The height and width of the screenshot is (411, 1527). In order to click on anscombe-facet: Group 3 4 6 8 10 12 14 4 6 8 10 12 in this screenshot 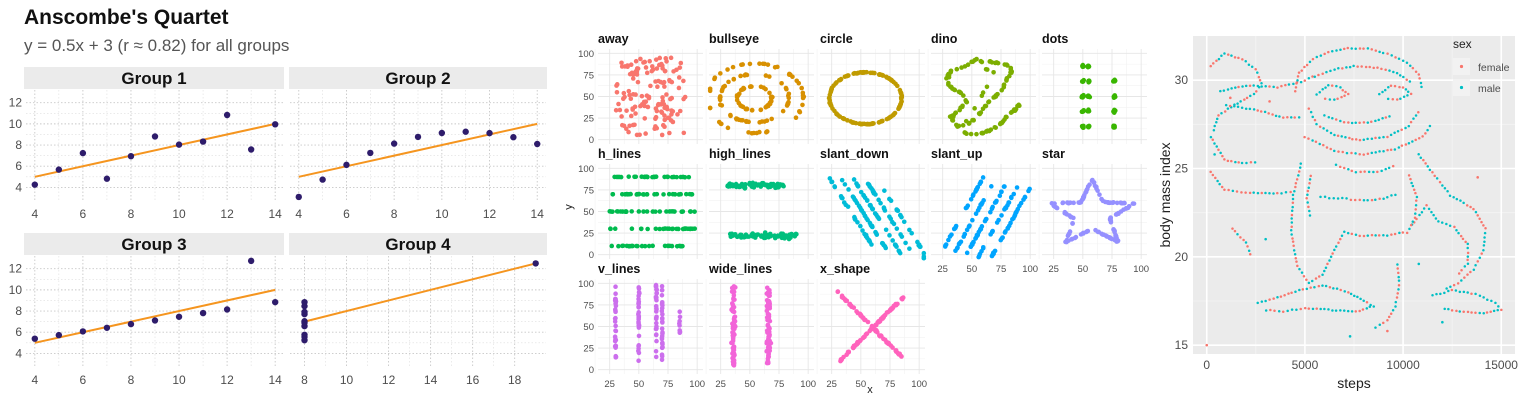, I will do `click(146, 310)`.